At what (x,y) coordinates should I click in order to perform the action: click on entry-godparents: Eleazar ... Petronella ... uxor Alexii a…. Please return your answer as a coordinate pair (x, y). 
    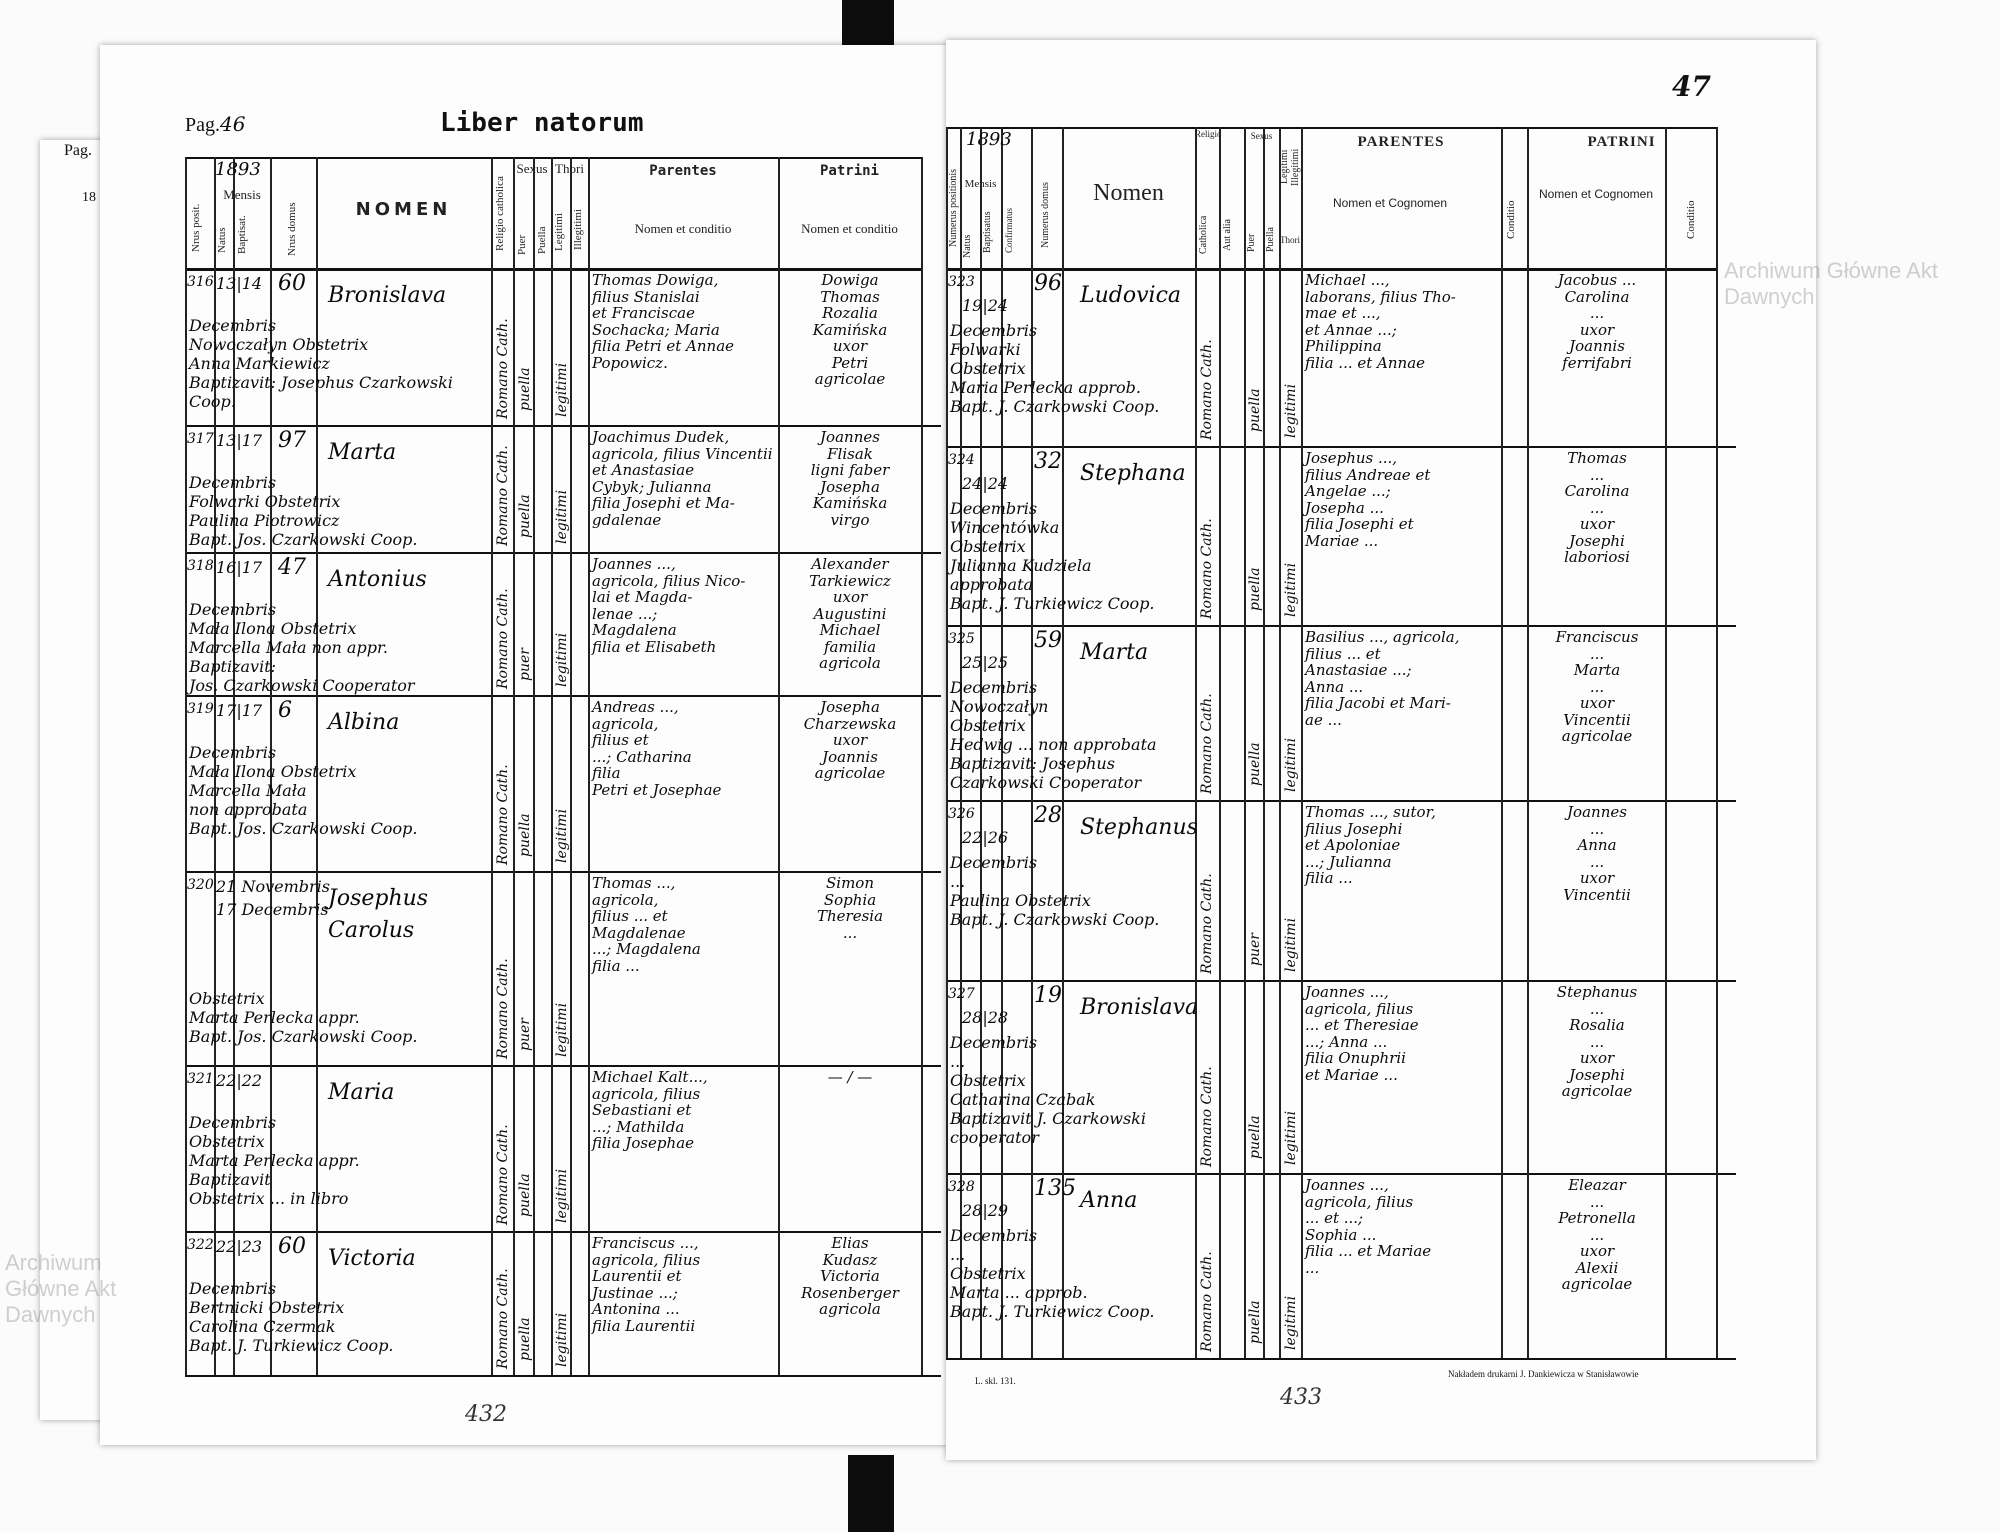
    Looking at the image, I should click on (1597, 1234).